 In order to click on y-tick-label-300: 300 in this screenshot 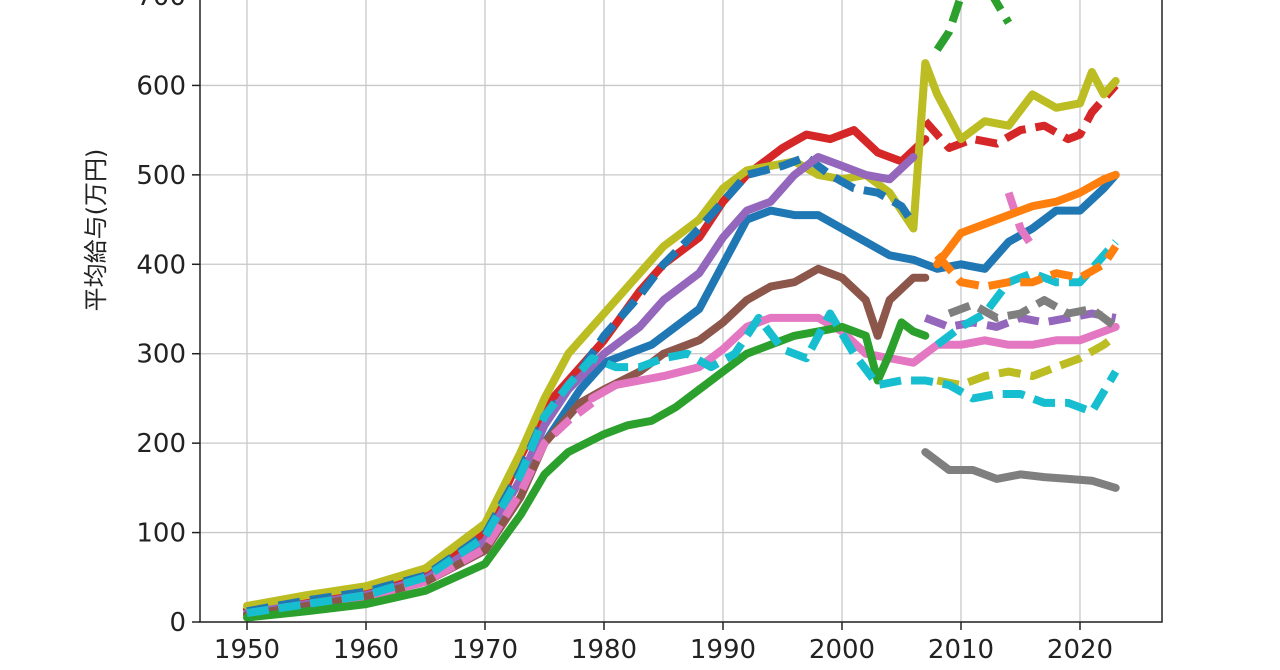, I will do `click(161, 355)`.